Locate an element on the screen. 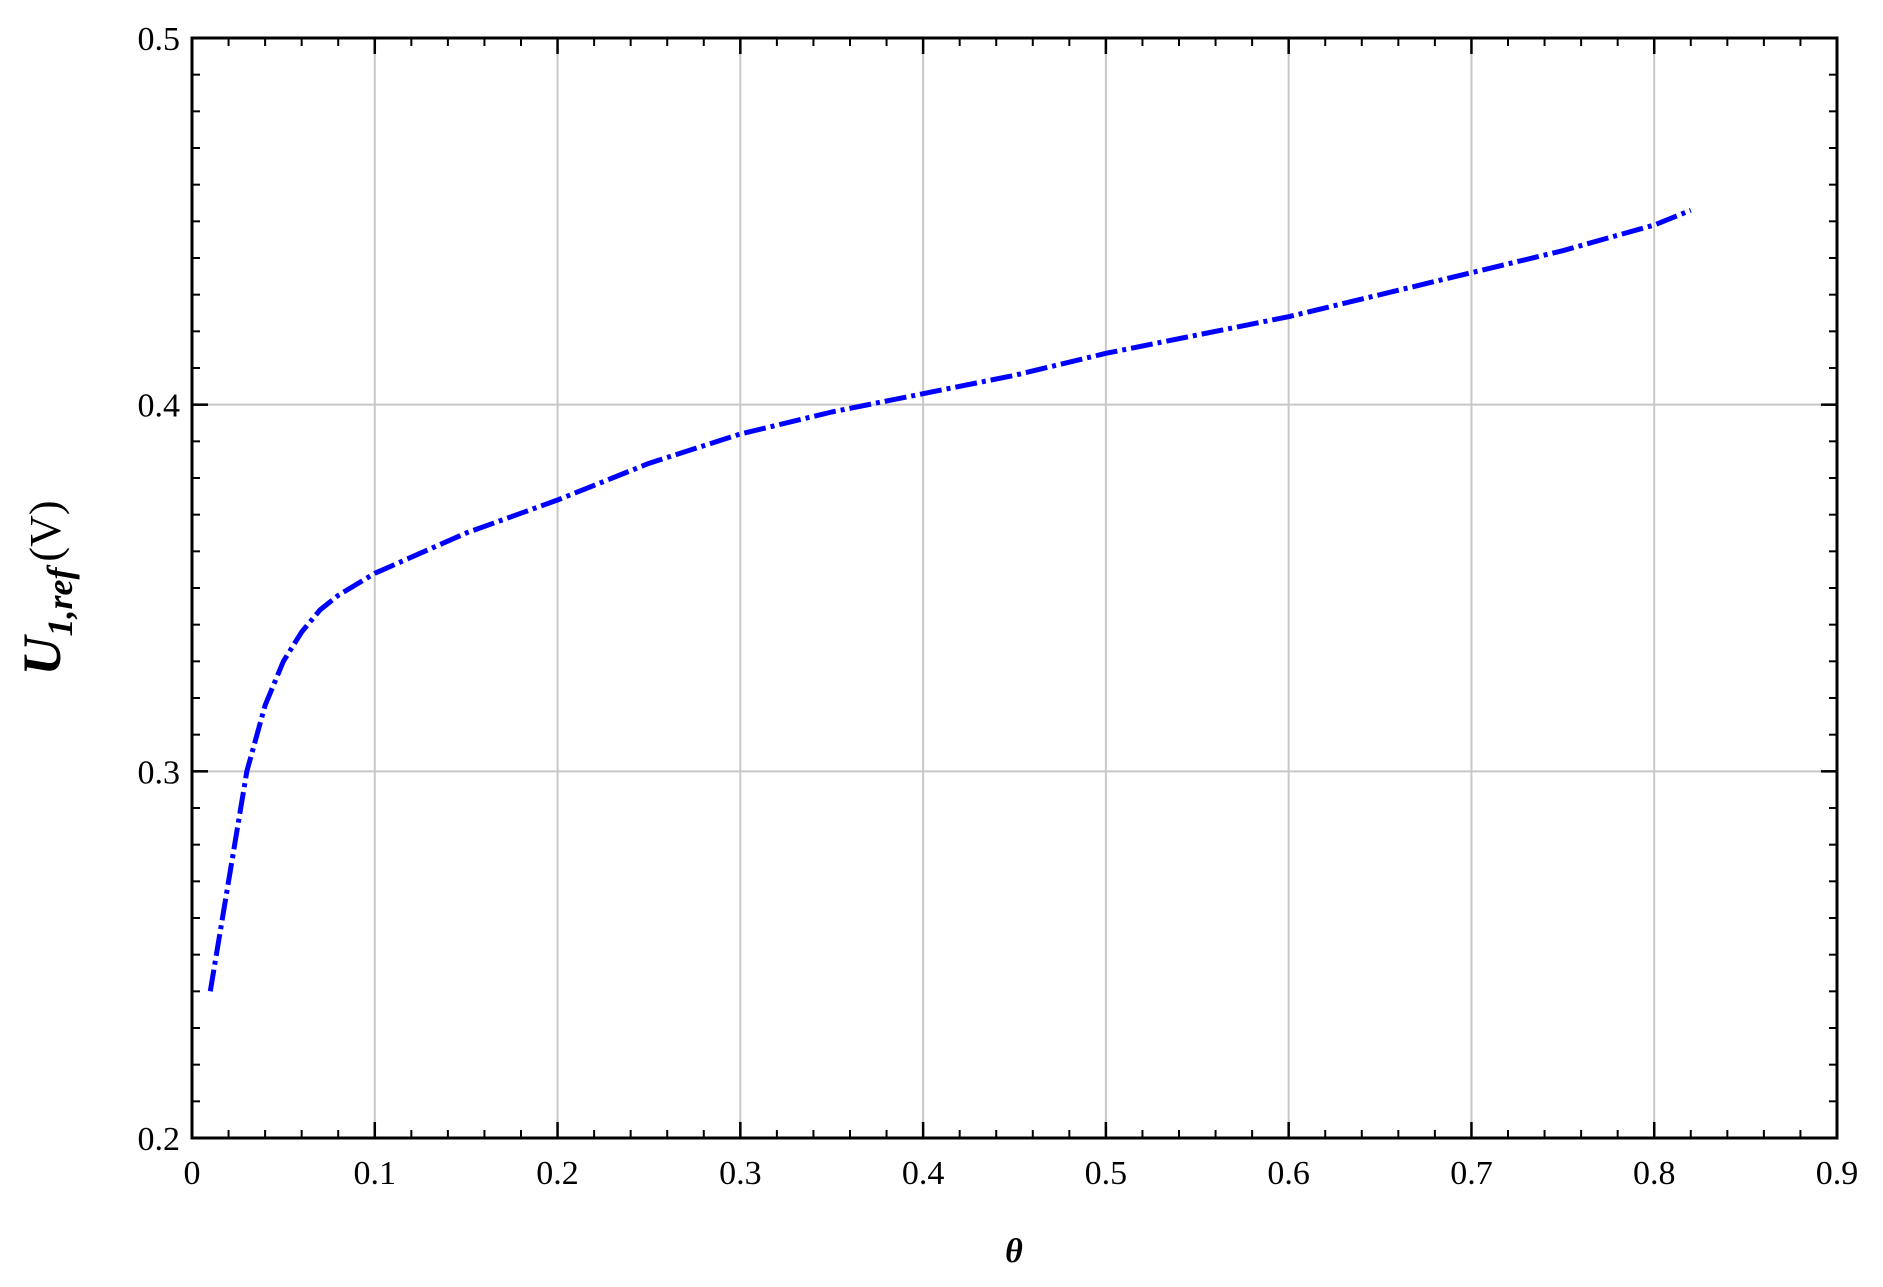  x-tick-label: 0.2 is located at coordinates (557, 1173).